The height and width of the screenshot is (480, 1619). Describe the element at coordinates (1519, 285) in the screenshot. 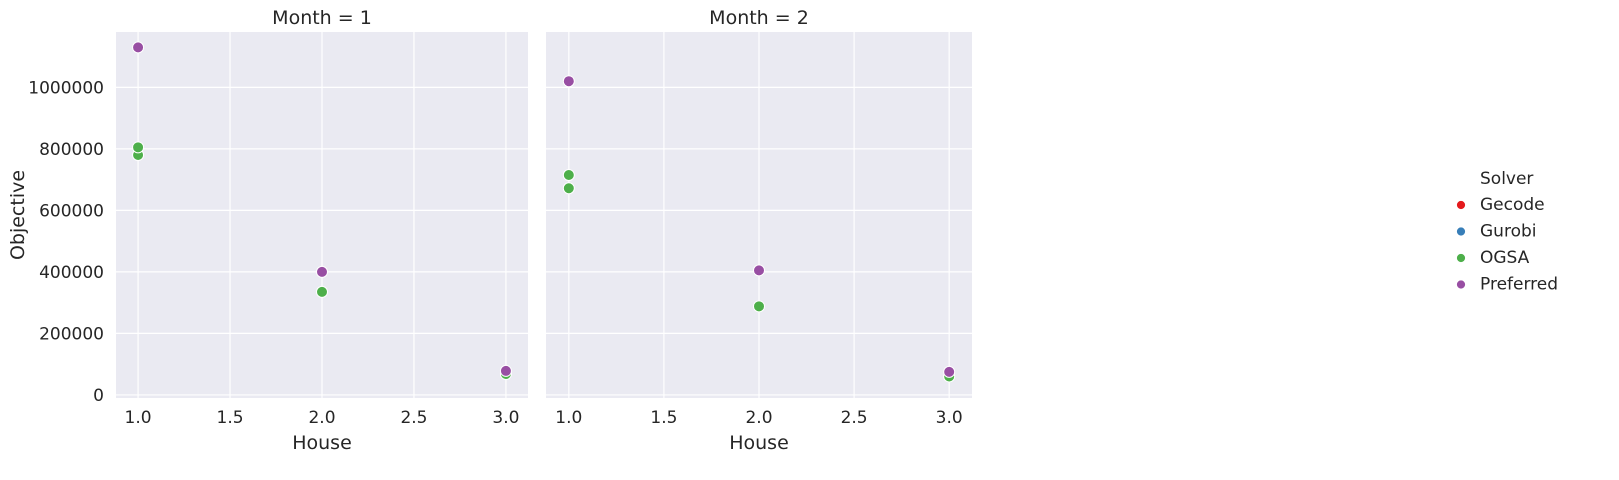

I see `legend-label-preferred: Preferred` at that location.